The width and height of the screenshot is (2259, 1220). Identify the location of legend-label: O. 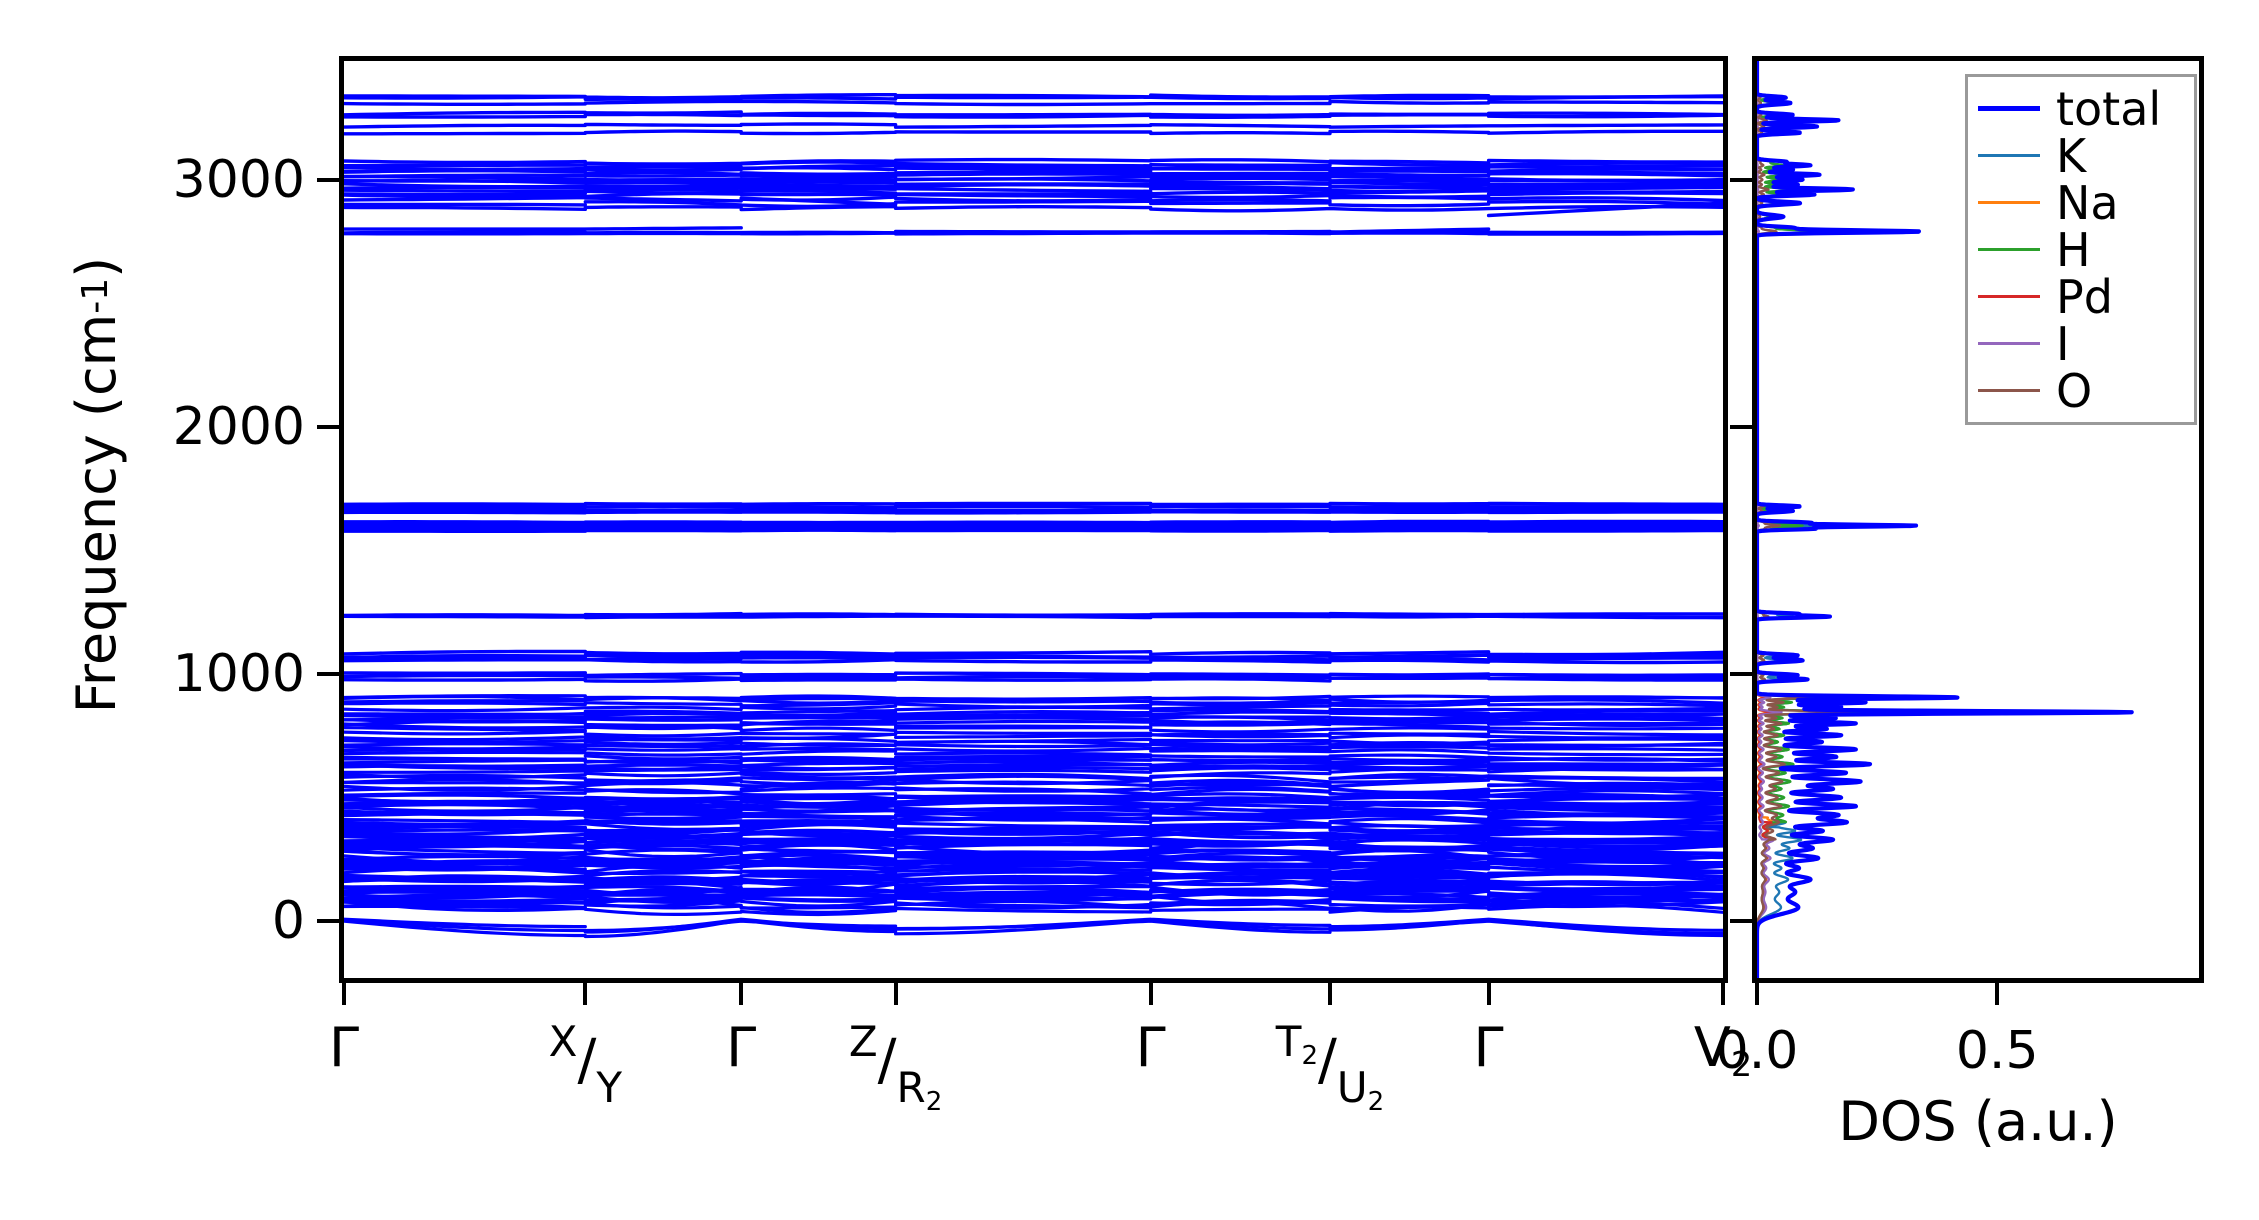
(2074, 390).